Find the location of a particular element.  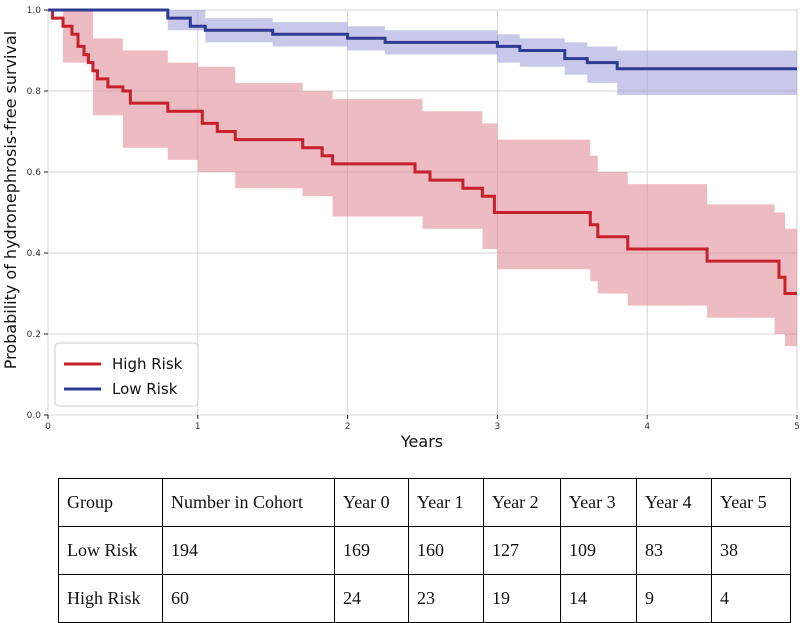

table-header-cell: Year 1 is located at coordinates (446, 502).